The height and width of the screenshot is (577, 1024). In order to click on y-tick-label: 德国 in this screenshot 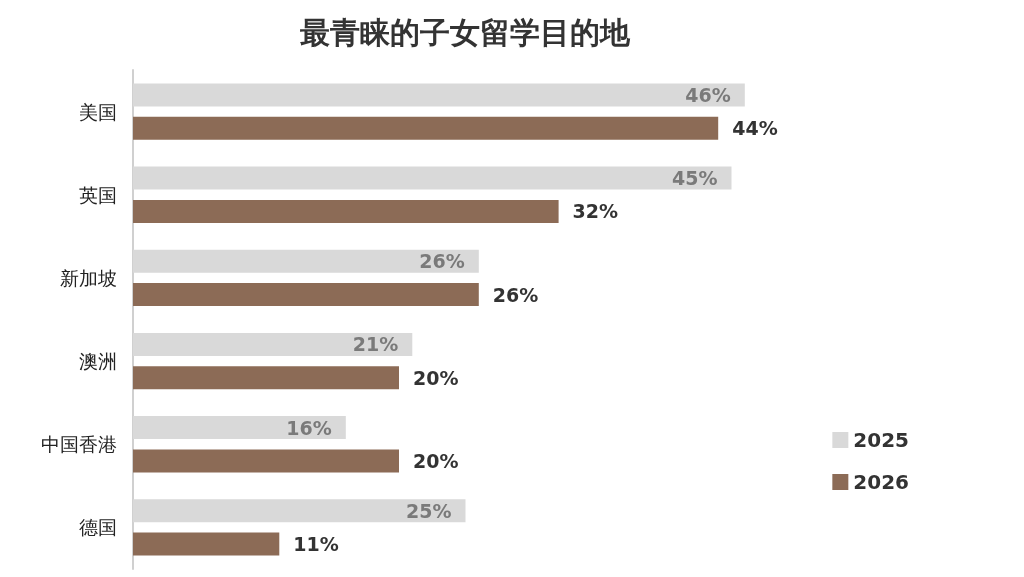, I will do `click(98, 527)`.